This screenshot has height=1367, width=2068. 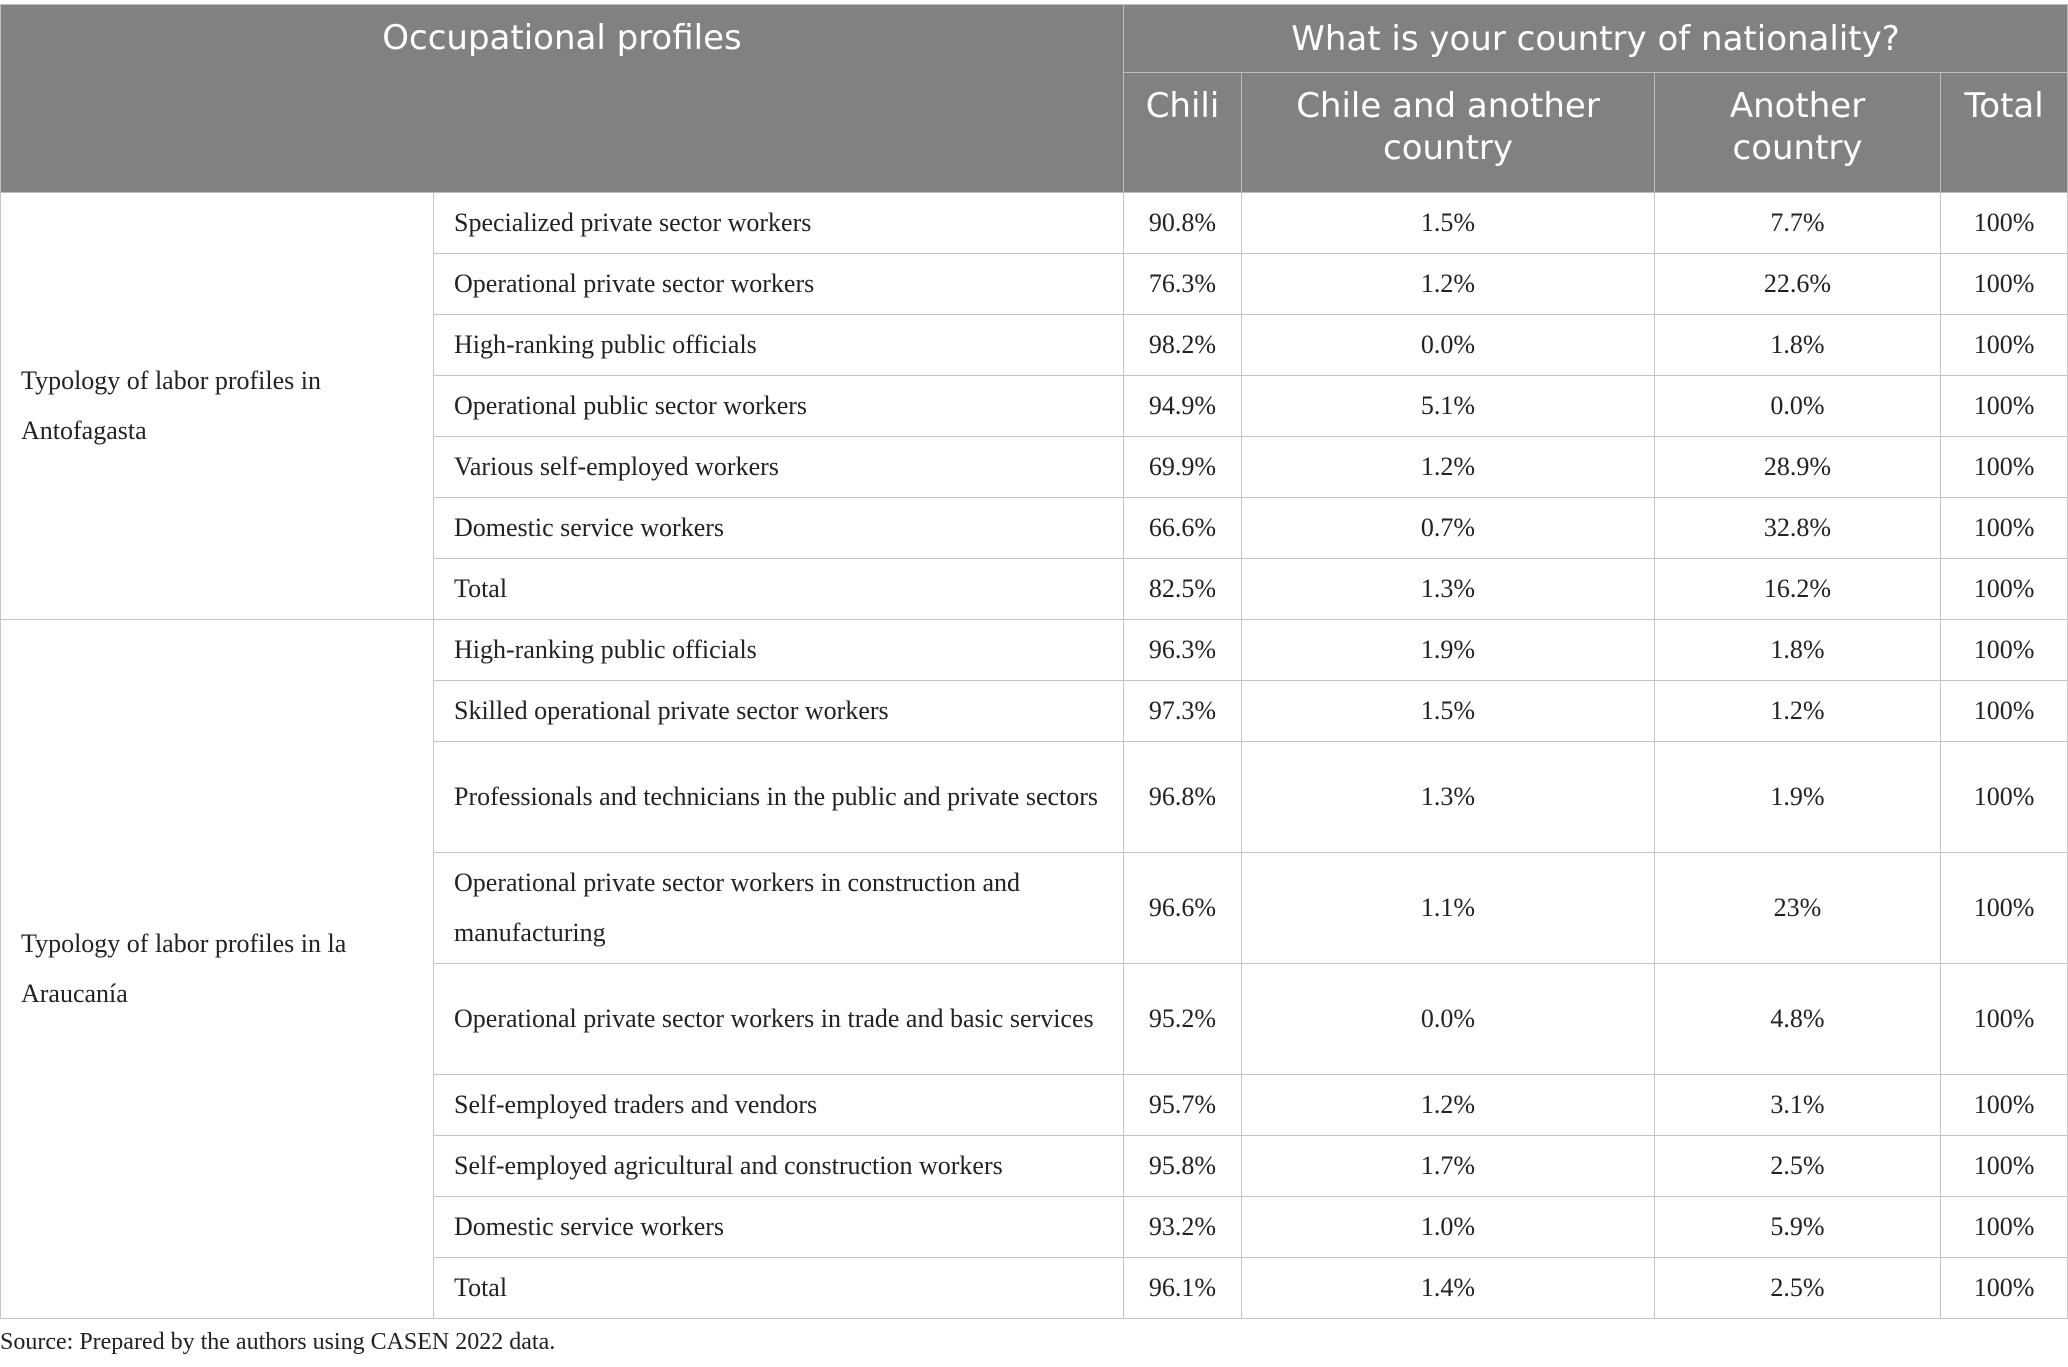 I want to click on value-cell: 93.2%, so click(x=1183, y=1227).